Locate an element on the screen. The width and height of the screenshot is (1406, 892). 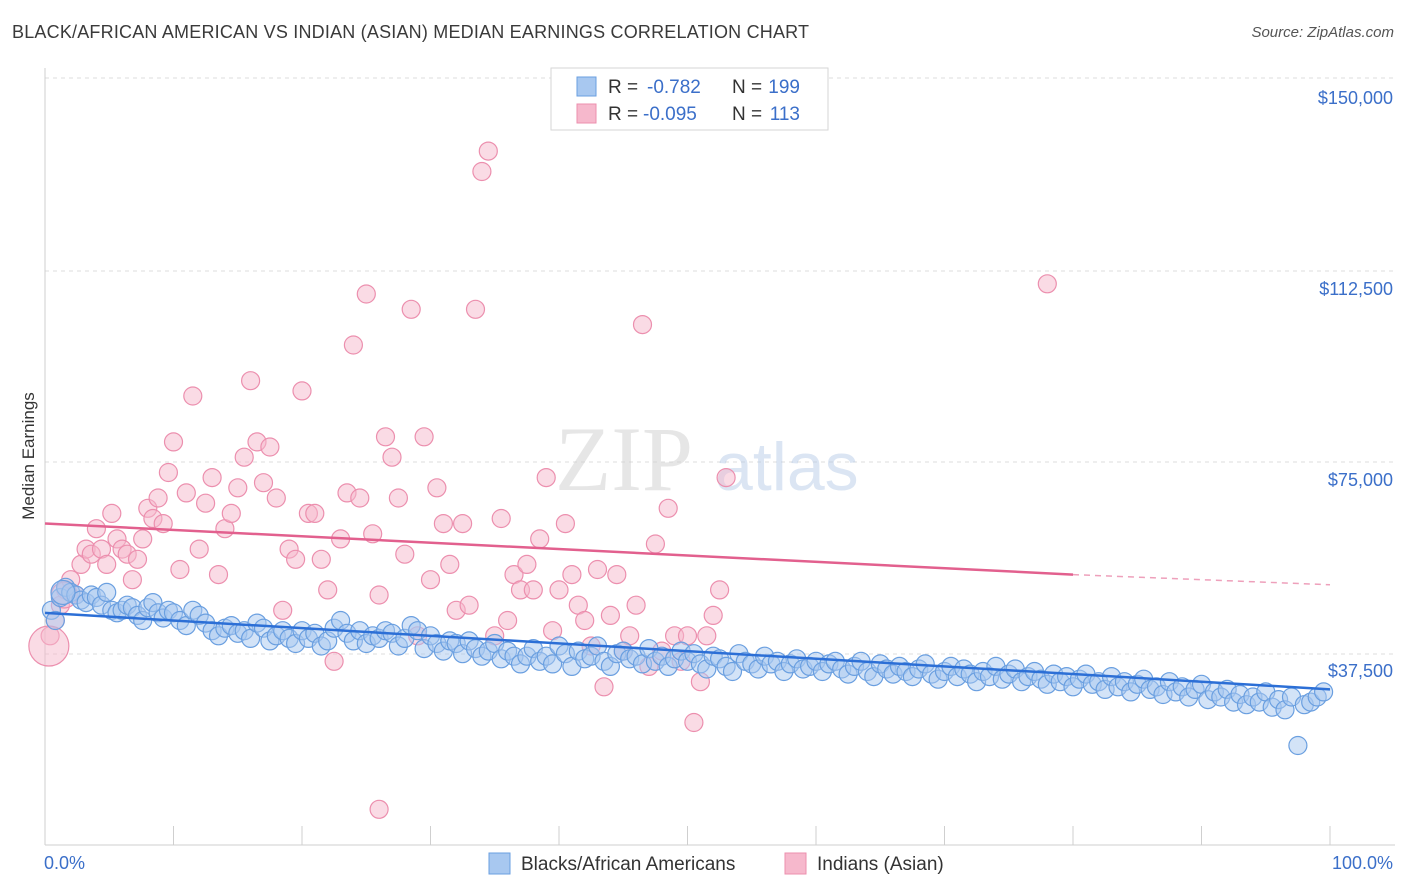
x-ticks is located at coordinates (687, 835).